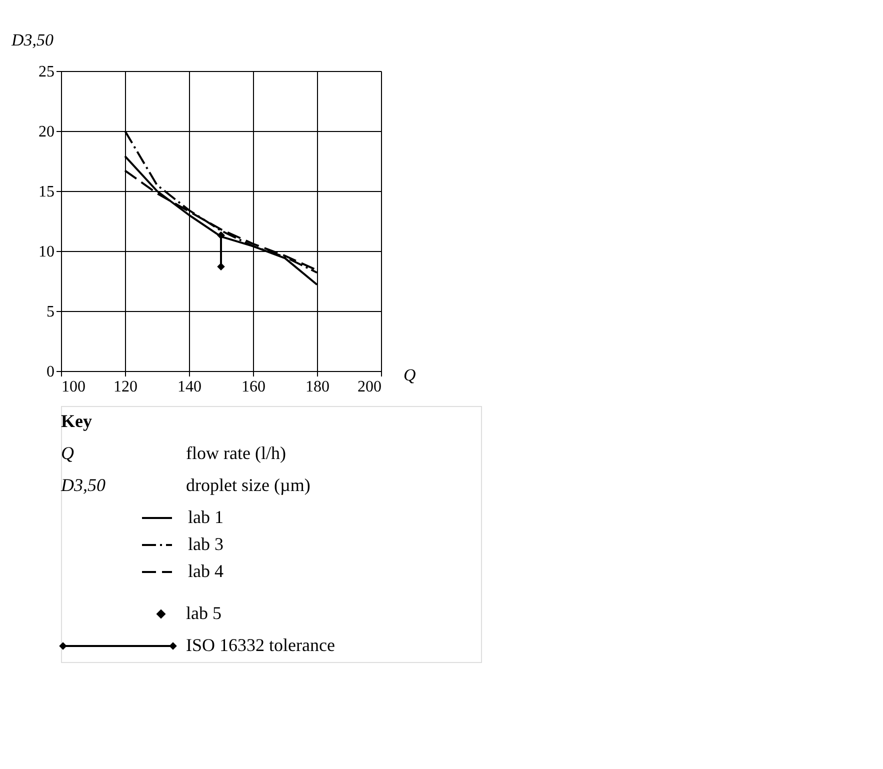  Describe the element at coordinates (50, 372) in the screenshot. I see `y-tick-label: 0` at that location.